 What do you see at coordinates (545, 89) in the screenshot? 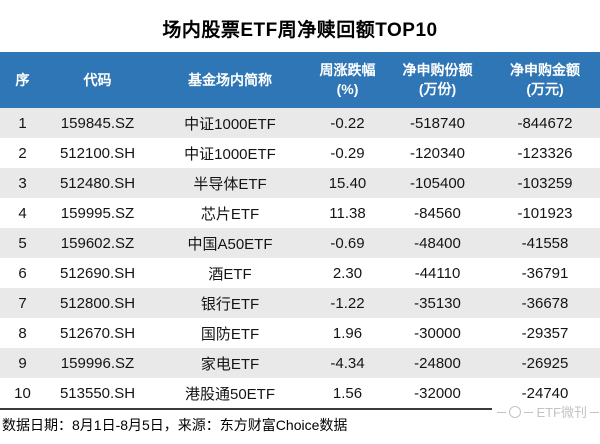
I see `column-header-unit: (万元)` at bounding box center [545, 89].